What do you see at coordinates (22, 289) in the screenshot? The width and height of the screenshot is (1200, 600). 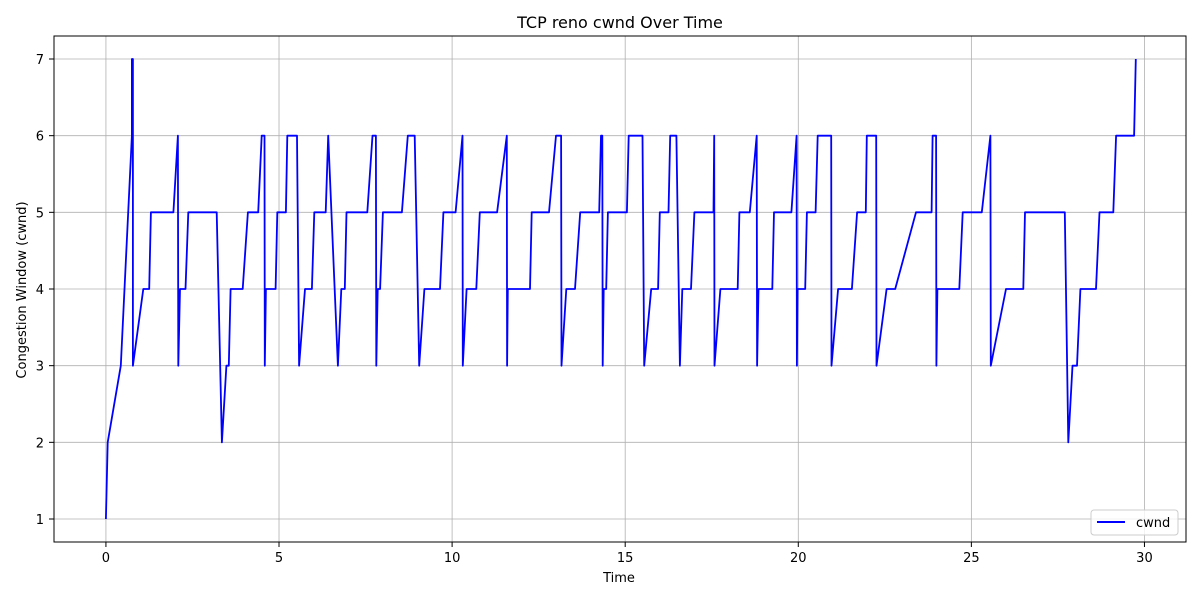 I see `y-axis-label: Congestion Window (cwnd)` at bounding box center [22, 289].